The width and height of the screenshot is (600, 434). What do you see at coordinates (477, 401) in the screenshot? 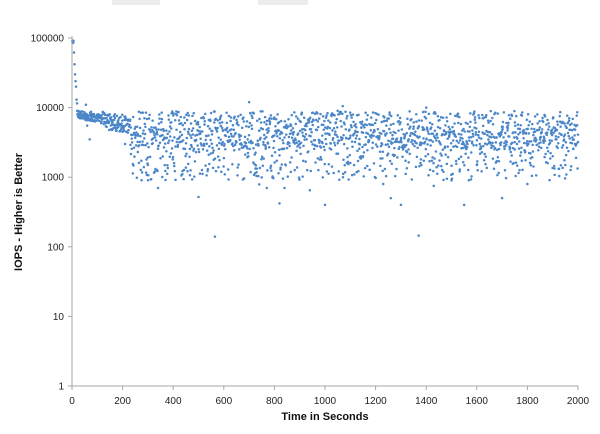
I see `x-tick-label: 1600` at bounding box center [477, 401].